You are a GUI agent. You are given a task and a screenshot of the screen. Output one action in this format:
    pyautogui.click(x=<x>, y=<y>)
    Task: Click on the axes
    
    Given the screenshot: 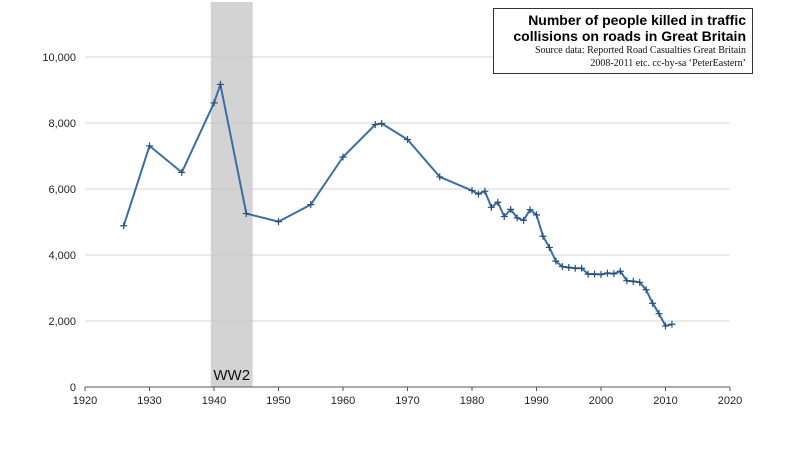 What is the action you would take?
    pyautogui.click(x=407, y=388)
    